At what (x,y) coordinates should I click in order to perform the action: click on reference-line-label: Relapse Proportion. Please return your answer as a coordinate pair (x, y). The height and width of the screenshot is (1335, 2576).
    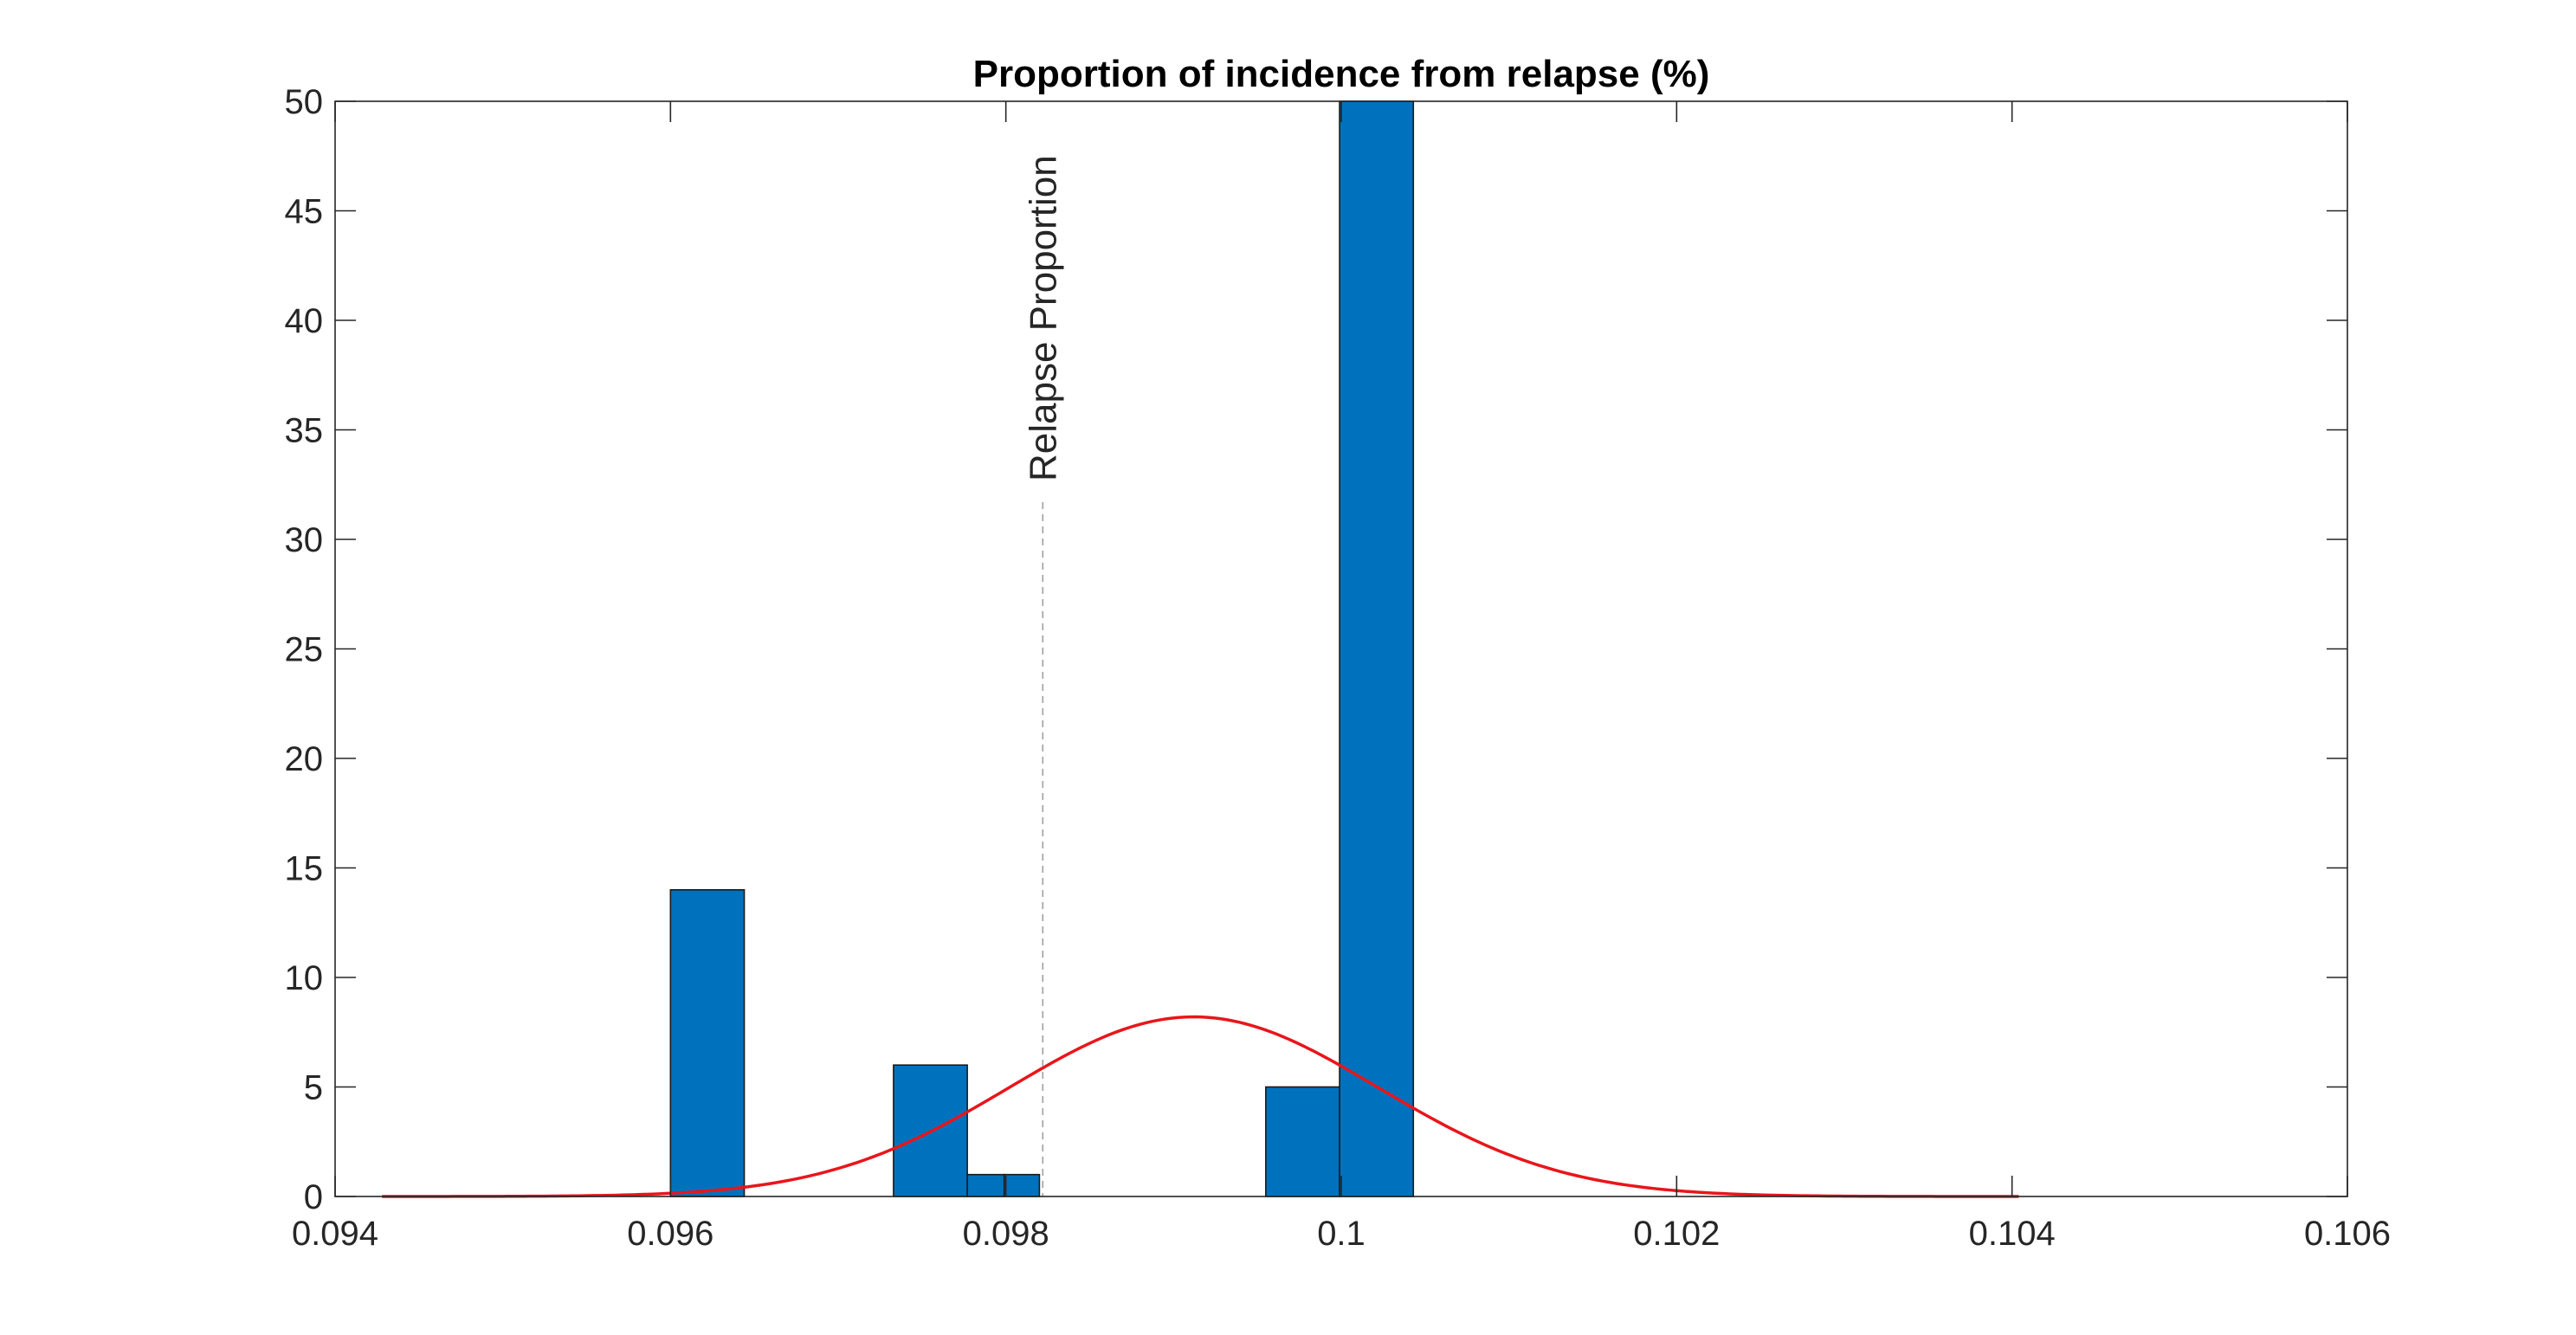
    Looking at the image, I should click on (1043, 318).